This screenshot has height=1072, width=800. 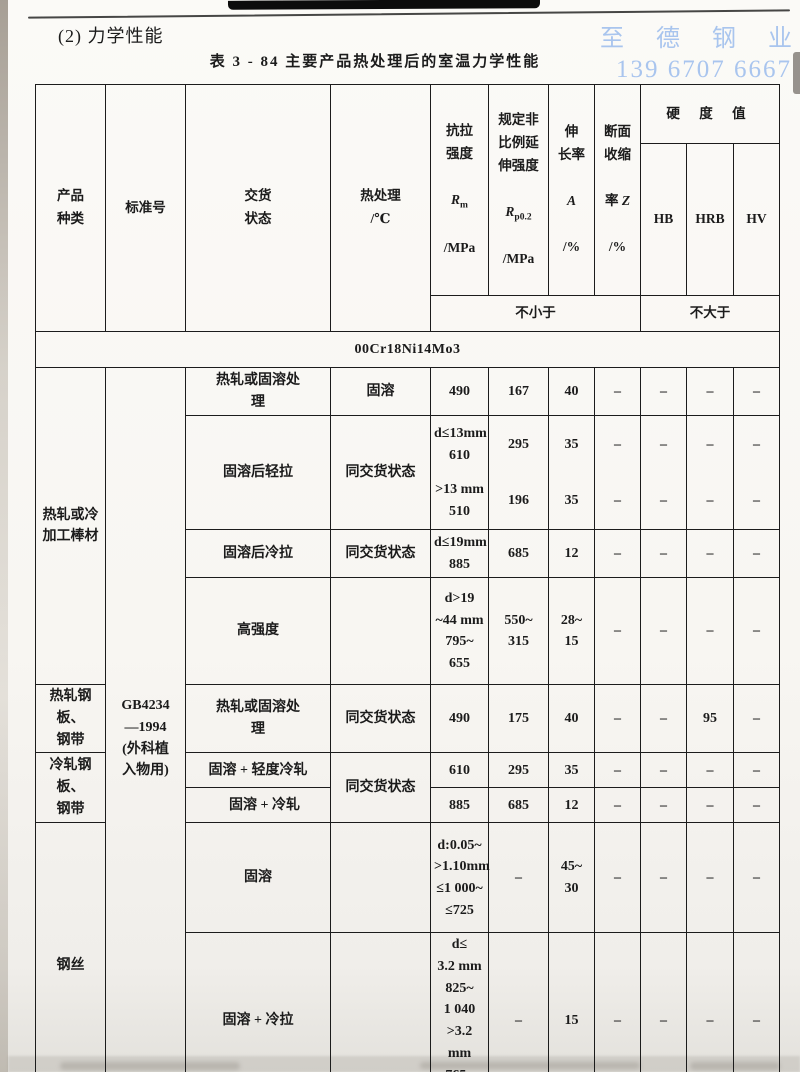 What do you see at coordinates (70, 719) in the screenshot?
I see `cell-product-hot-rolled-plate: 热轧钢板、 钢带` at bounding box center [70, 719].